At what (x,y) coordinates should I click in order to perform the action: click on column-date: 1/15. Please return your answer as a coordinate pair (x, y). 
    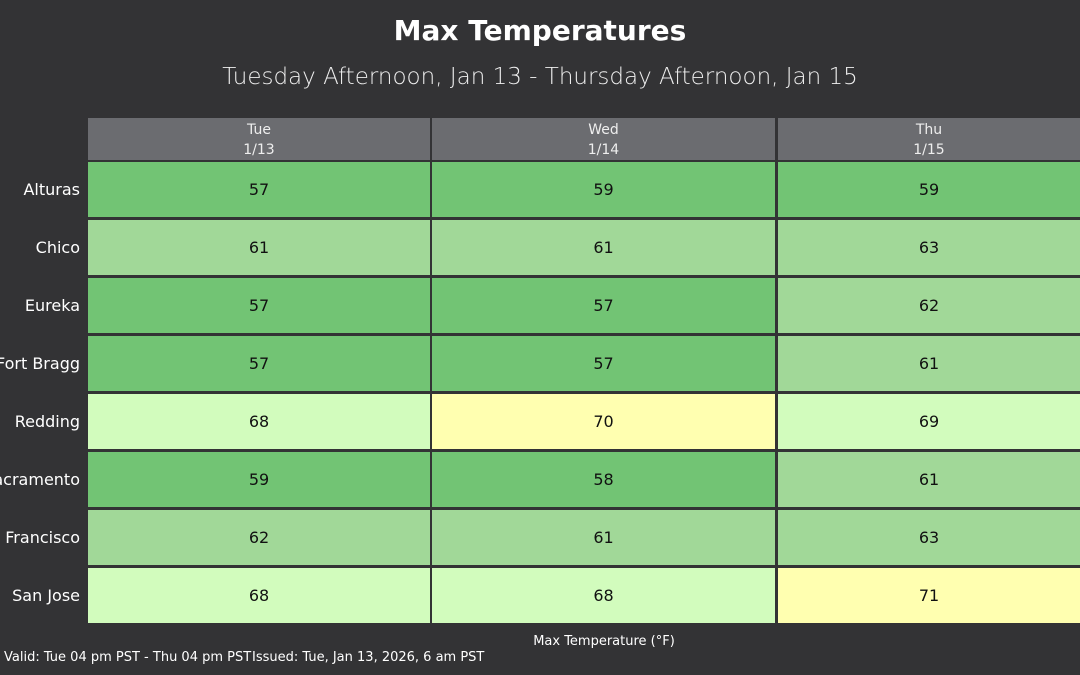
    Looking at the image, I should click on (929, 150).